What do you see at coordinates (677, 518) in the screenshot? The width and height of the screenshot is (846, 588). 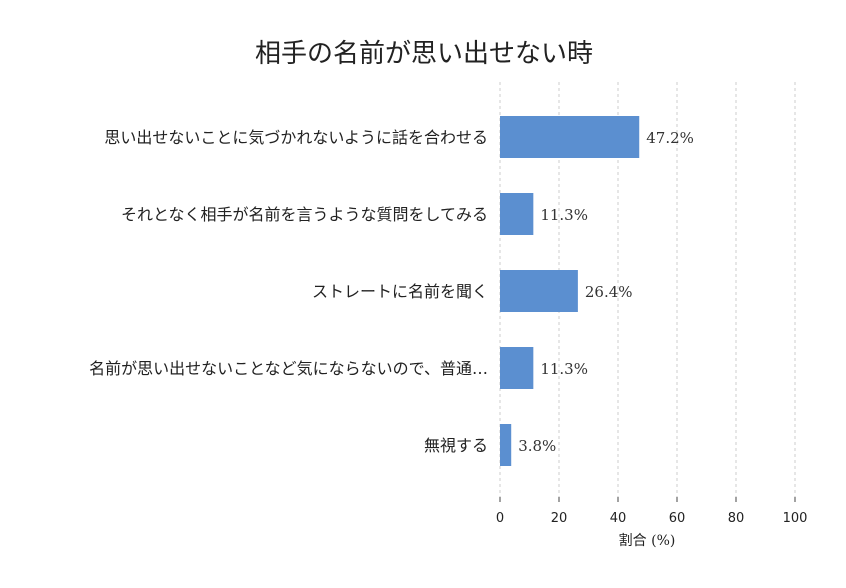 I see `x-tick-label: 60` at bounding box center [677, 518].